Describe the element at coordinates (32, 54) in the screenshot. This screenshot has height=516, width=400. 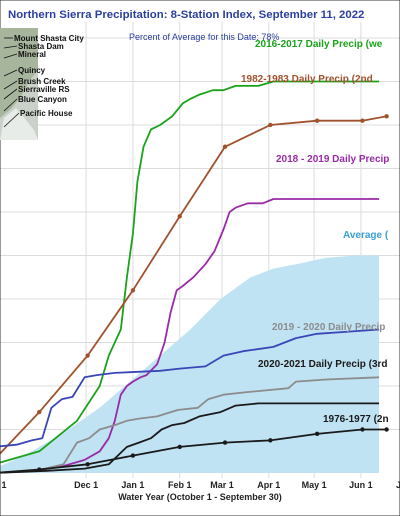
I see `station-label: Mineral` at that location.